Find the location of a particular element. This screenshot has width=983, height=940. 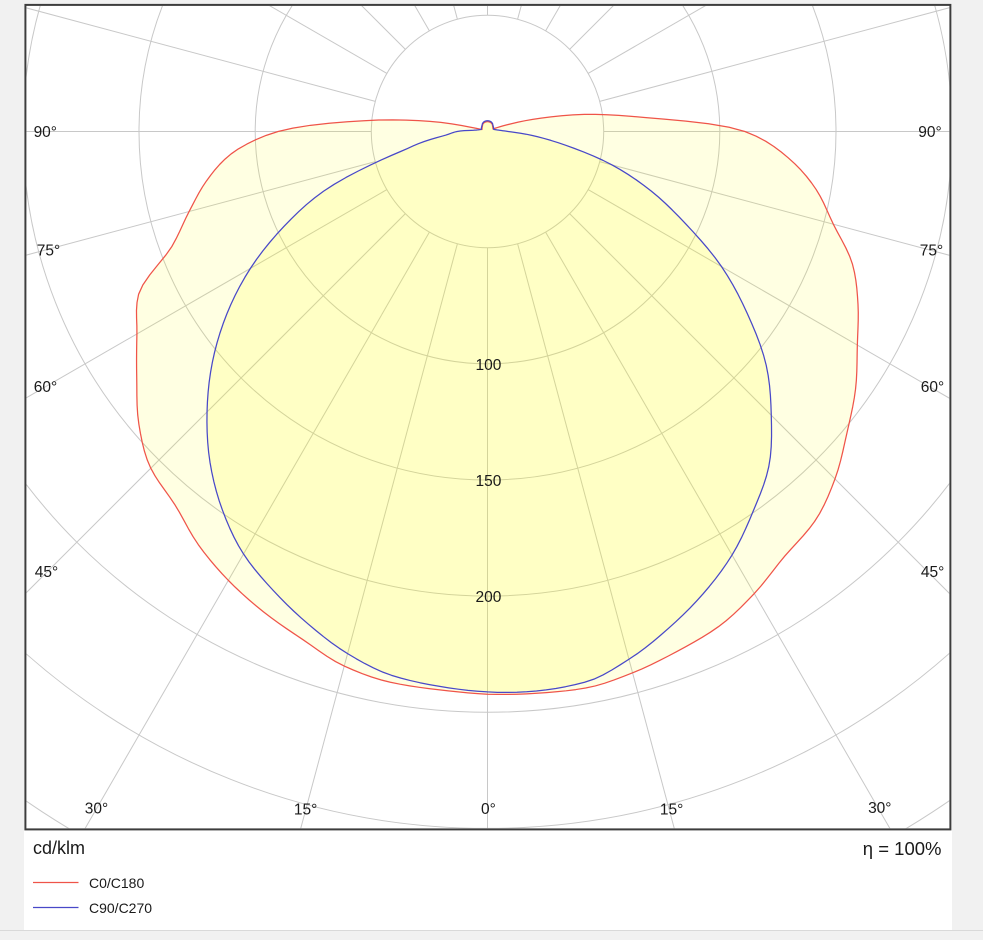

svg-text: C0/C180 is located at coordinates (116, 883).